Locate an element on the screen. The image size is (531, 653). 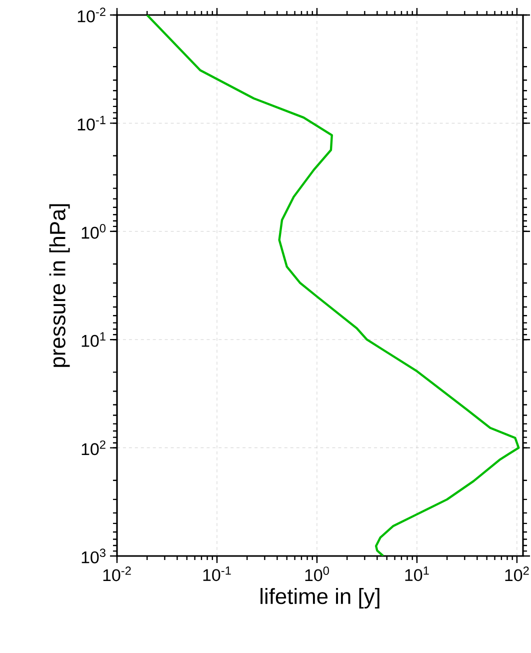
x-tick-label: 10$^{-1}$ is located at coordinates (217, 574).